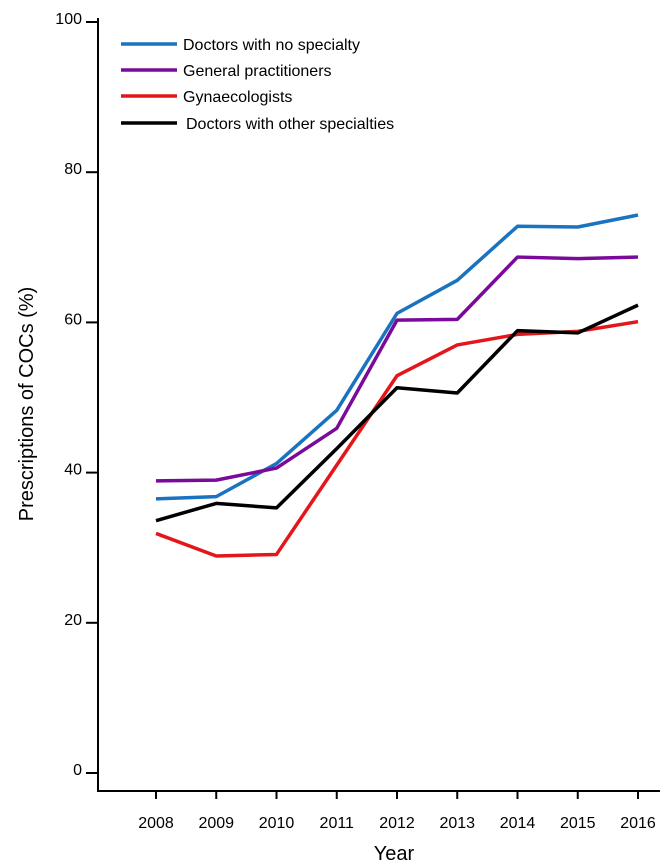  Describe the element at coordinates (397, 811) in the screenshot. I see `x-axis-ticks: 2008 2009 2010 2011 2012 2013 2014 2015 2016` at that location.